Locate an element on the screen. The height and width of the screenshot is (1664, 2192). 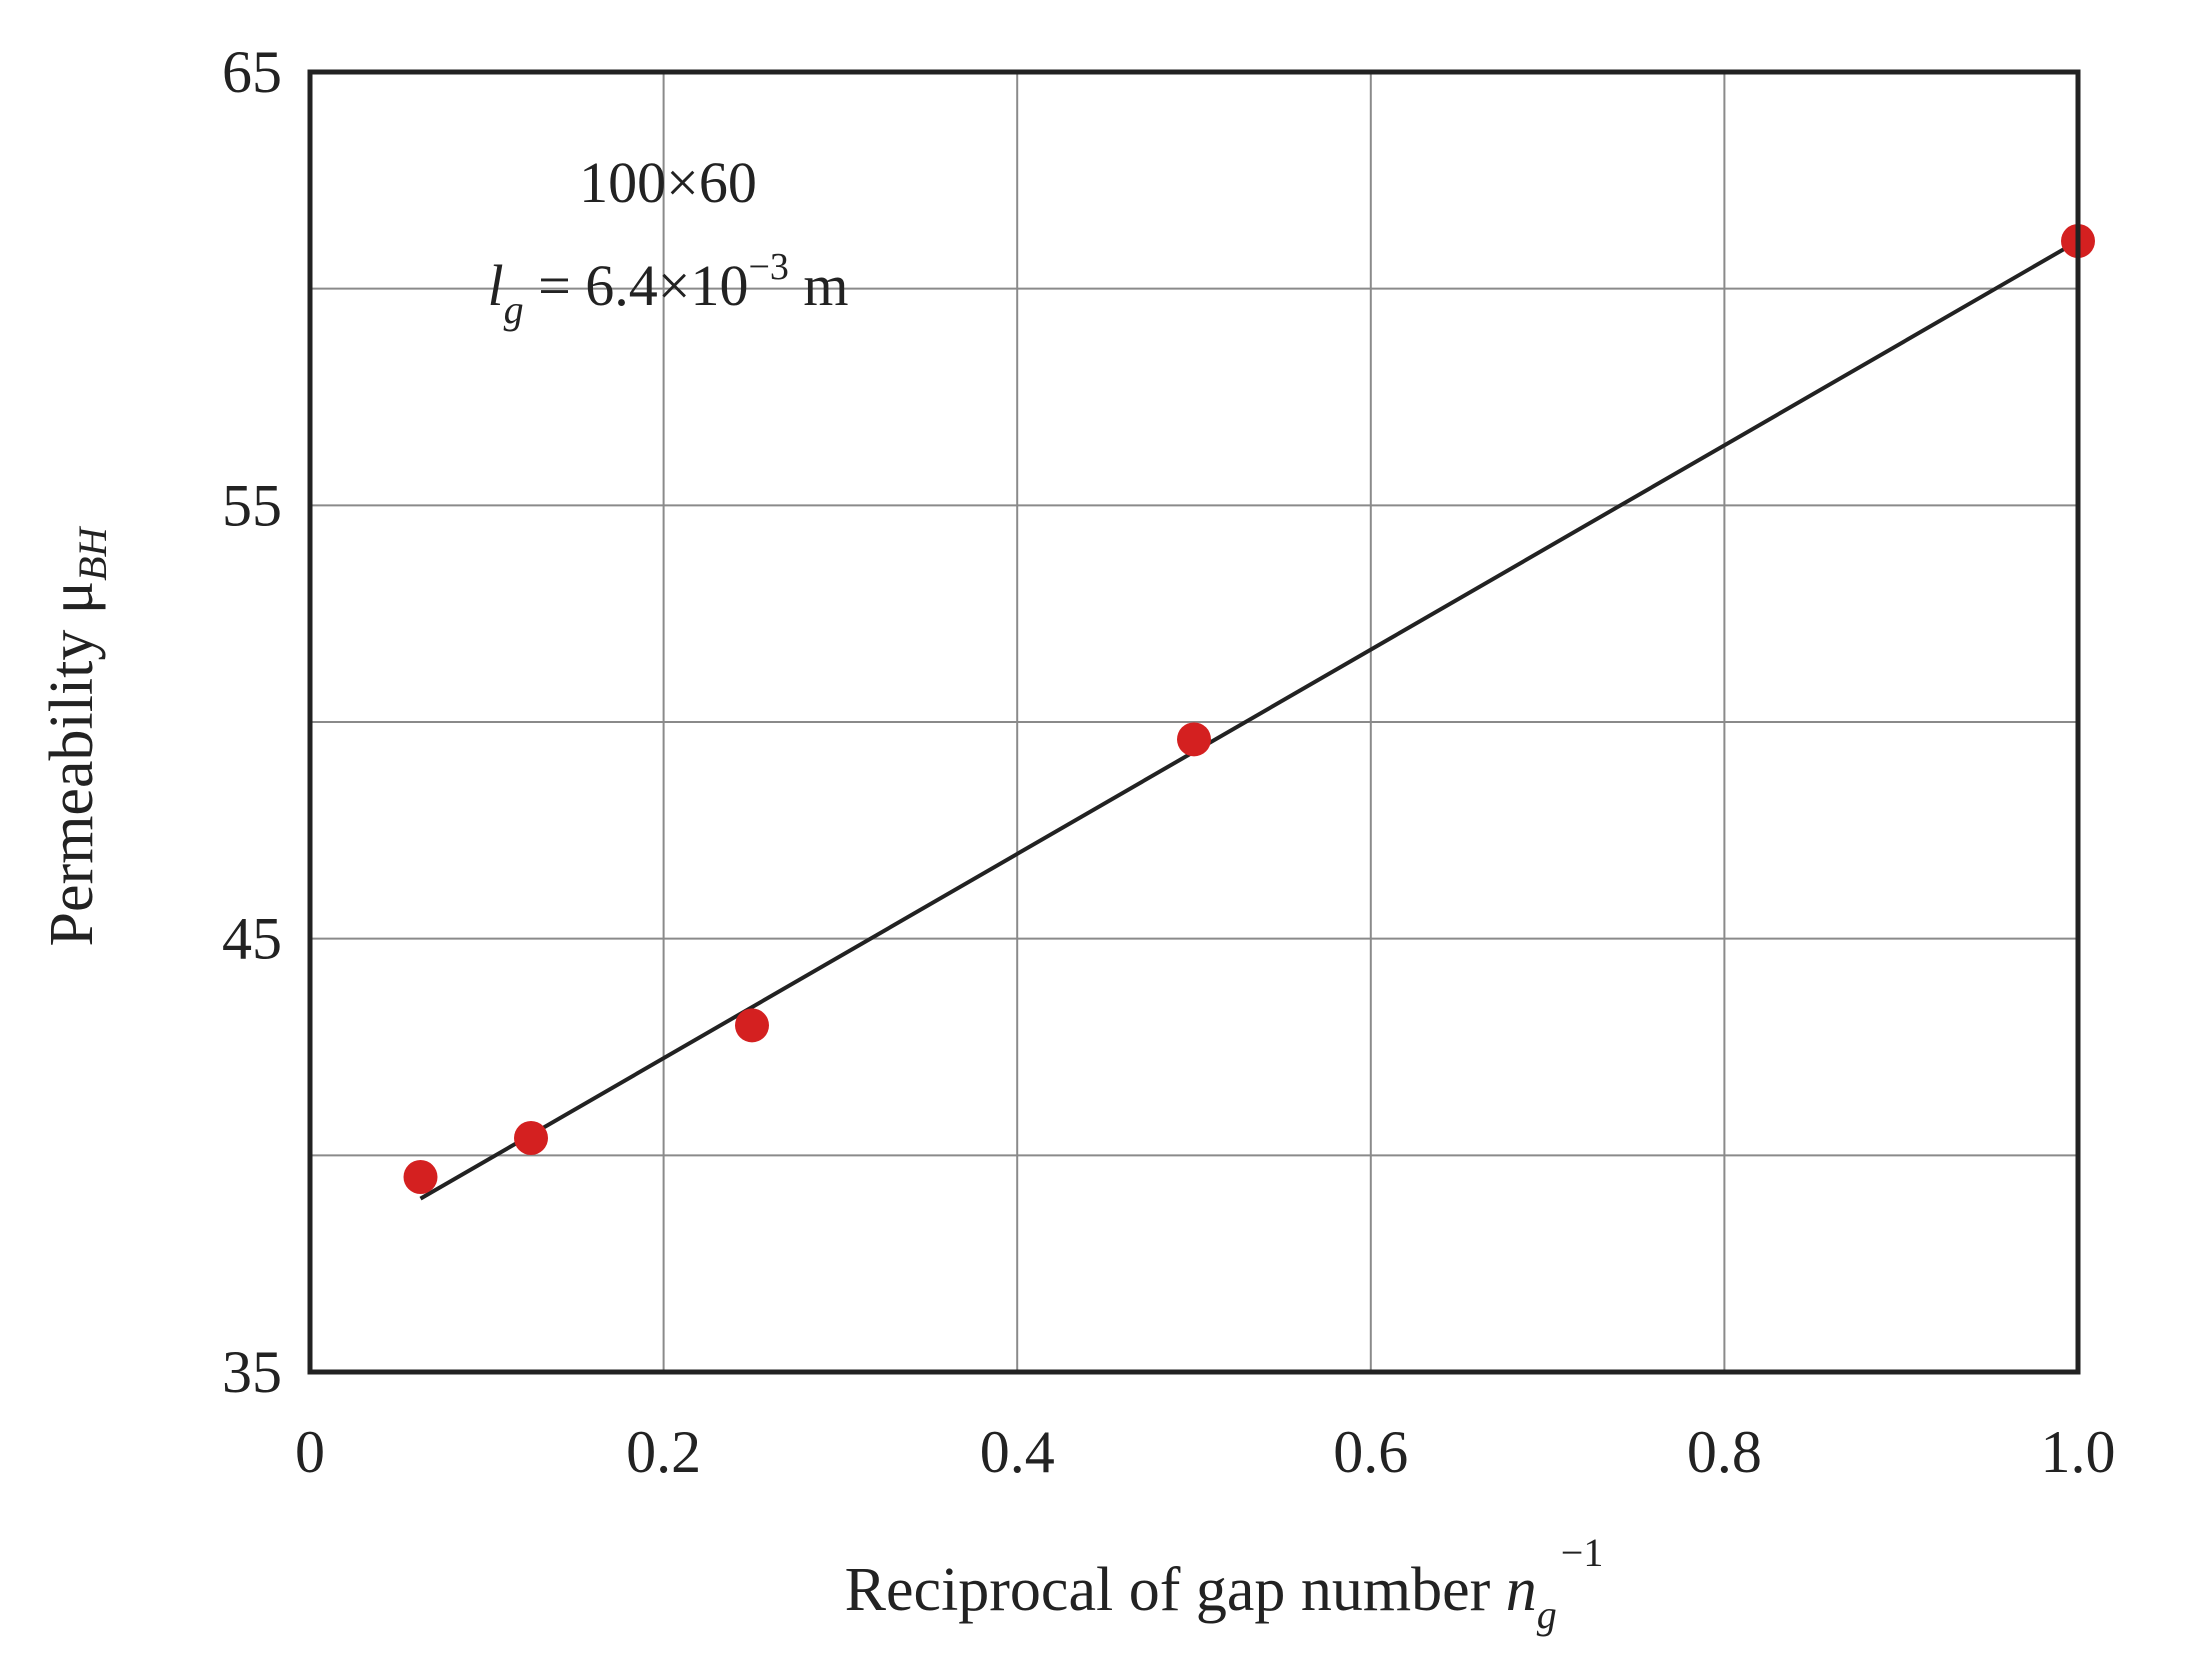
x-tick-label: 0.2 is located at coordinates (663, 1452).